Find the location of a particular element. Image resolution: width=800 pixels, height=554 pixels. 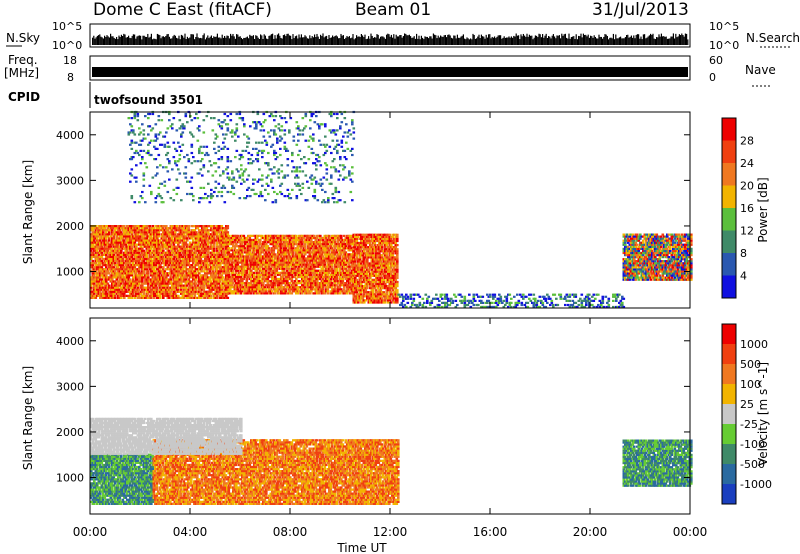

station-title: Dome C East (fitACF) is located at coordinates (182, 10).